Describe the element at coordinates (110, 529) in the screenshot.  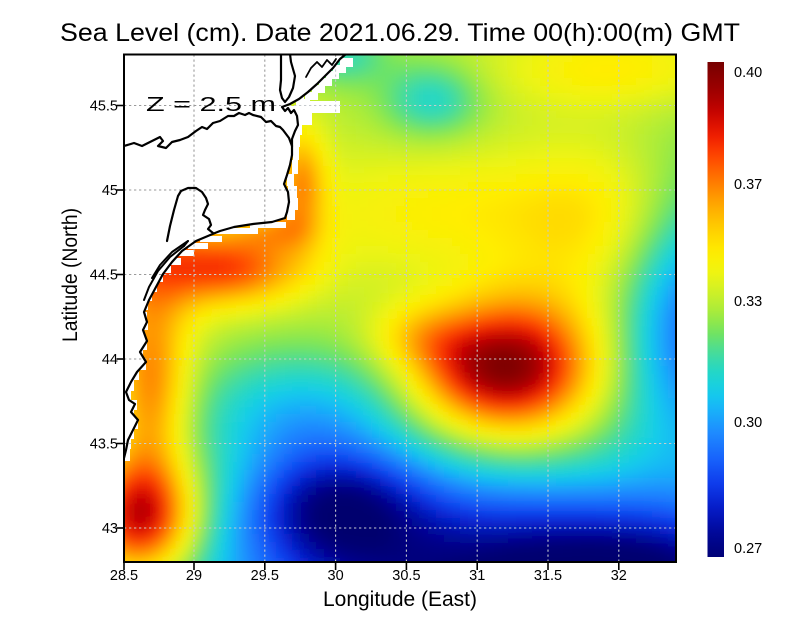
I see `svg-text: 43` at that location.